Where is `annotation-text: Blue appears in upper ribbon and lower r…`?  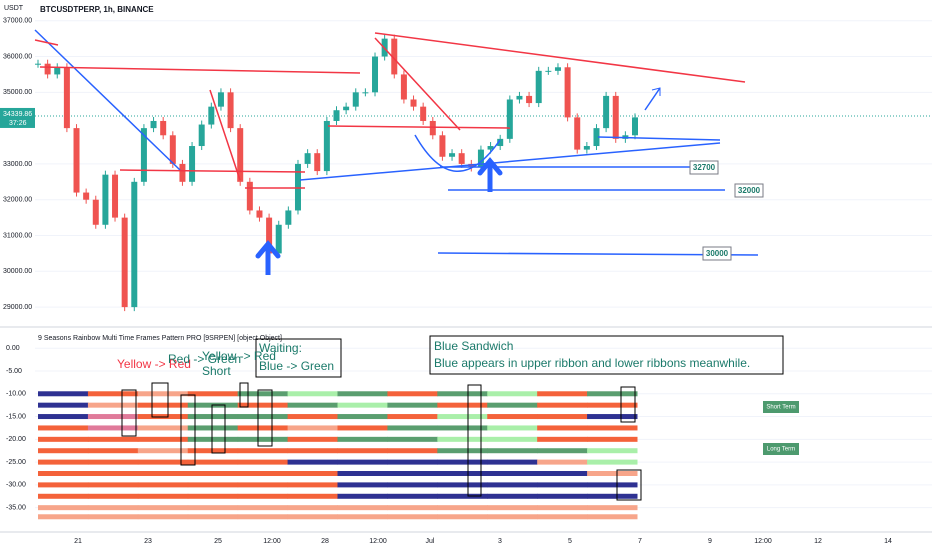
annotation-text: Blue appears in upper ribbon and lower r… is located at coordinates (592, 363).